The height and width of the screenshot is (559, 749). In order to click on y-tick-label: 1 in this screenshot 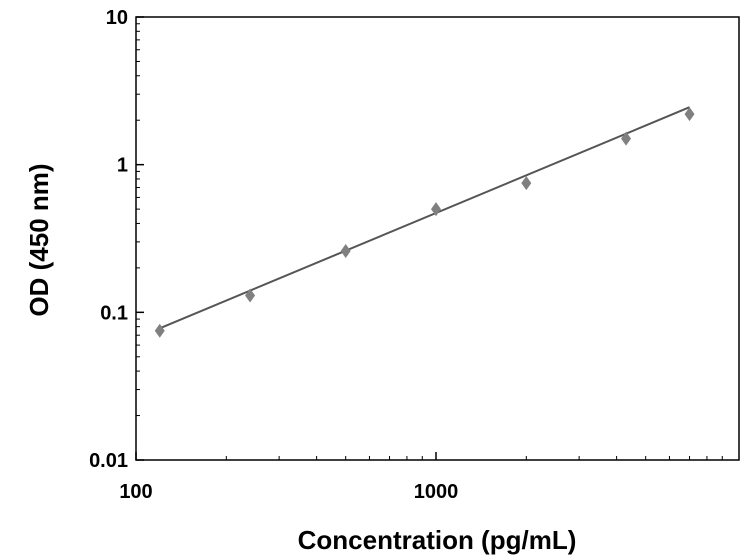, I will do `click(122, 166)`.